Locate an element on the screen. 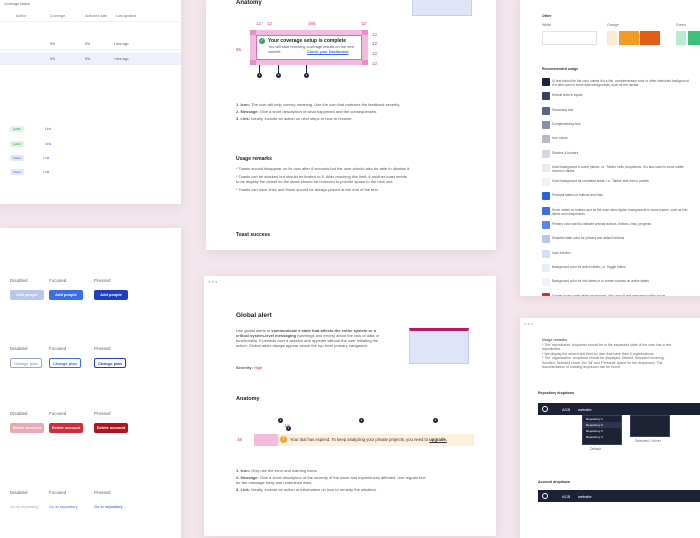  swatch-orange-dark is located at coordinates (650, 38).